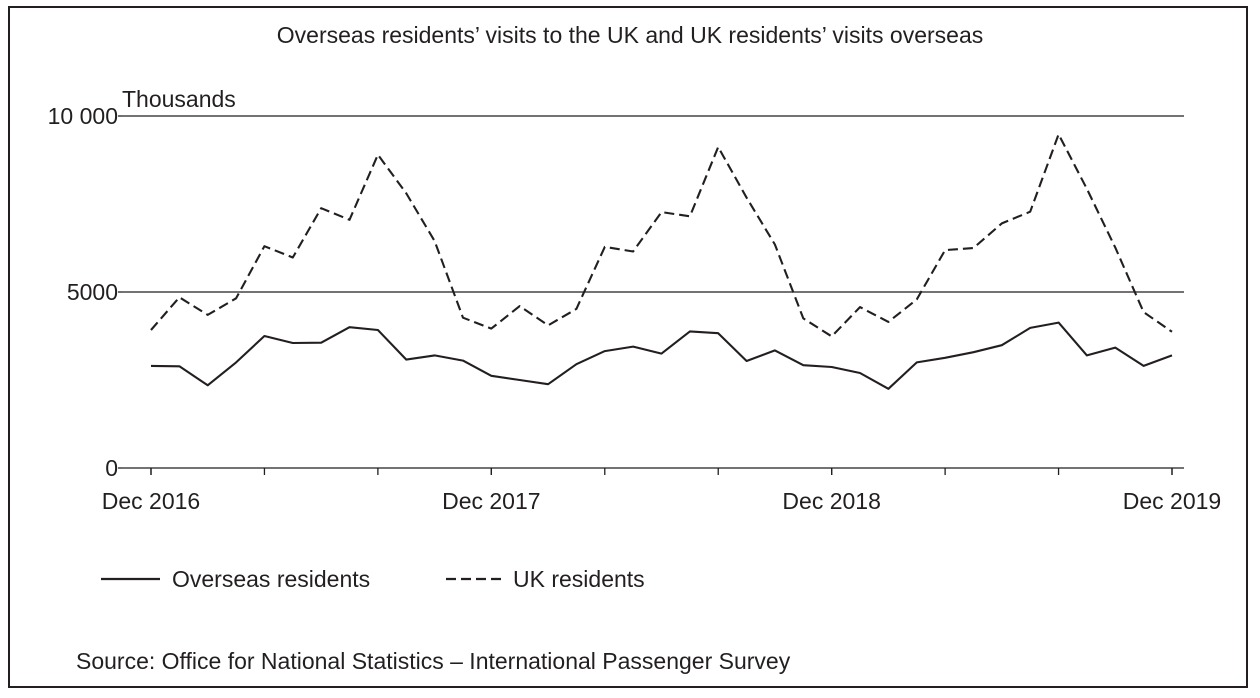 The height and width of the screenshot is (698, 1260). I want to click on x-tick-label: Dec 2018, so click(831, 501).